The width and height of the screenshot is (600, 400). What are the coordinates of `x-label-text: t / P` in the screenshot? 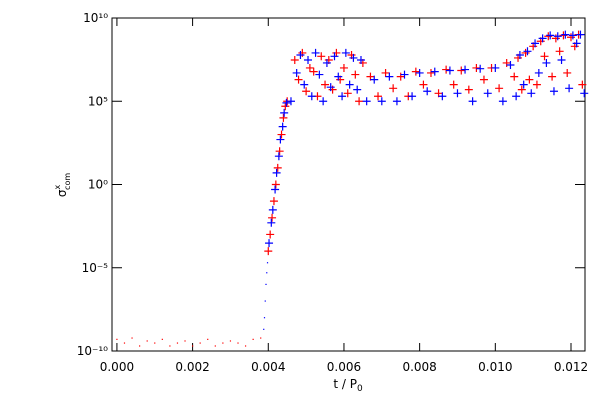 It's located at (345, 384).